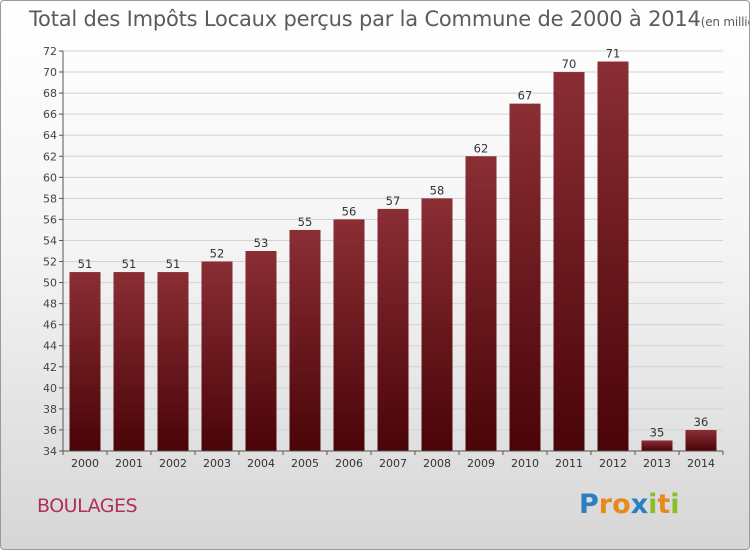  I want to click on bar-value-label: 53, so click(261, 243).